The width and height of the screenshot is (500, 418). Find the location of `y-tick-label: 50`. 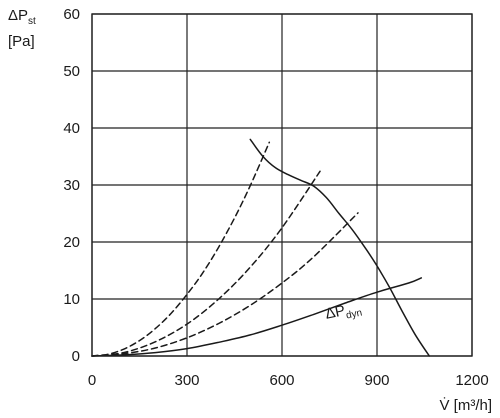

y-tick-label: 50 is located at coordinates (71, 71).